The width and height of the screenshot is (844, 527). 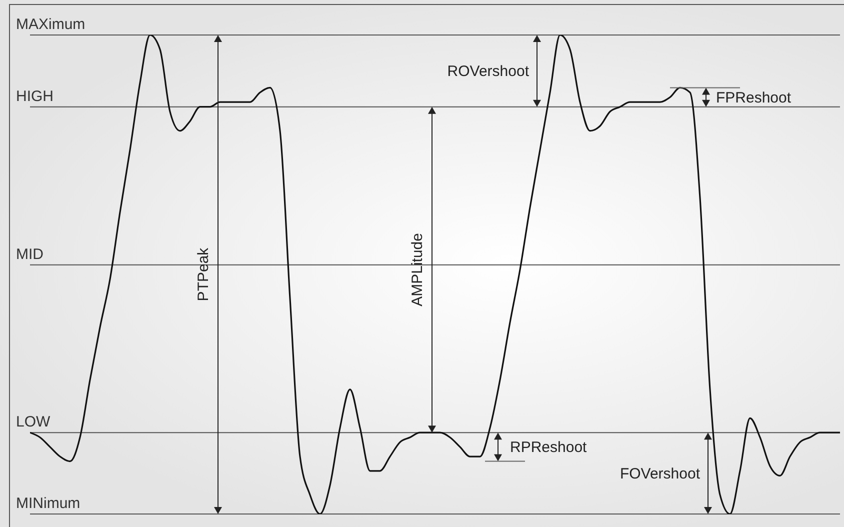 I want to click on annotation: FOVershoot, so click(x=660, y=473).